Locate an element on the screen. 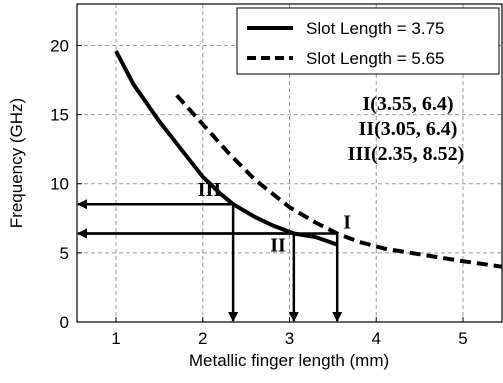 The width and height of the screenshot is (503, 383). y-tick-label-2: 10 is located at coordinates (59, 184).